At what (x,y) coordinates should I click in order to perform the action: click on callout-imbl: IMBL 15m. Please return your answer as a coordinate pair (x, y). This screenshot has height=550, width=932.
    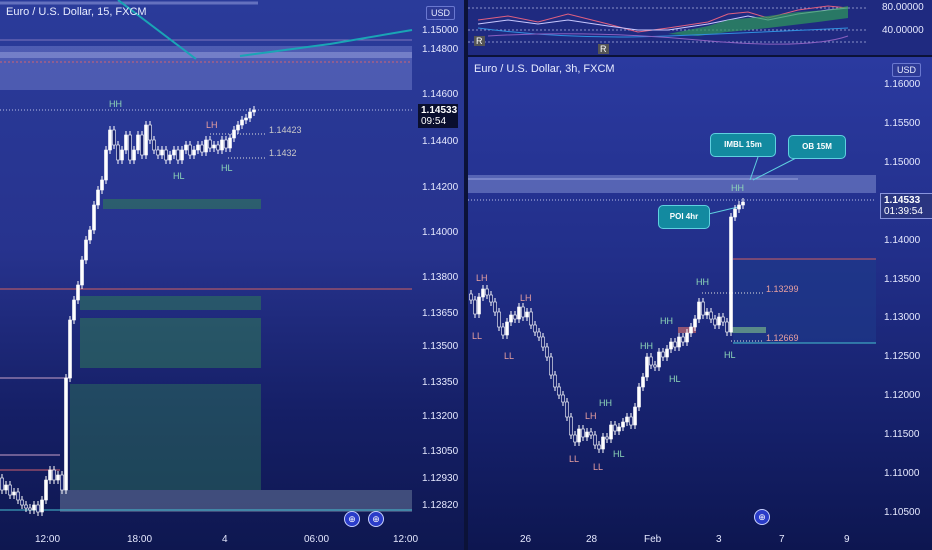
    Looking at the image, I should click on (743, 145).